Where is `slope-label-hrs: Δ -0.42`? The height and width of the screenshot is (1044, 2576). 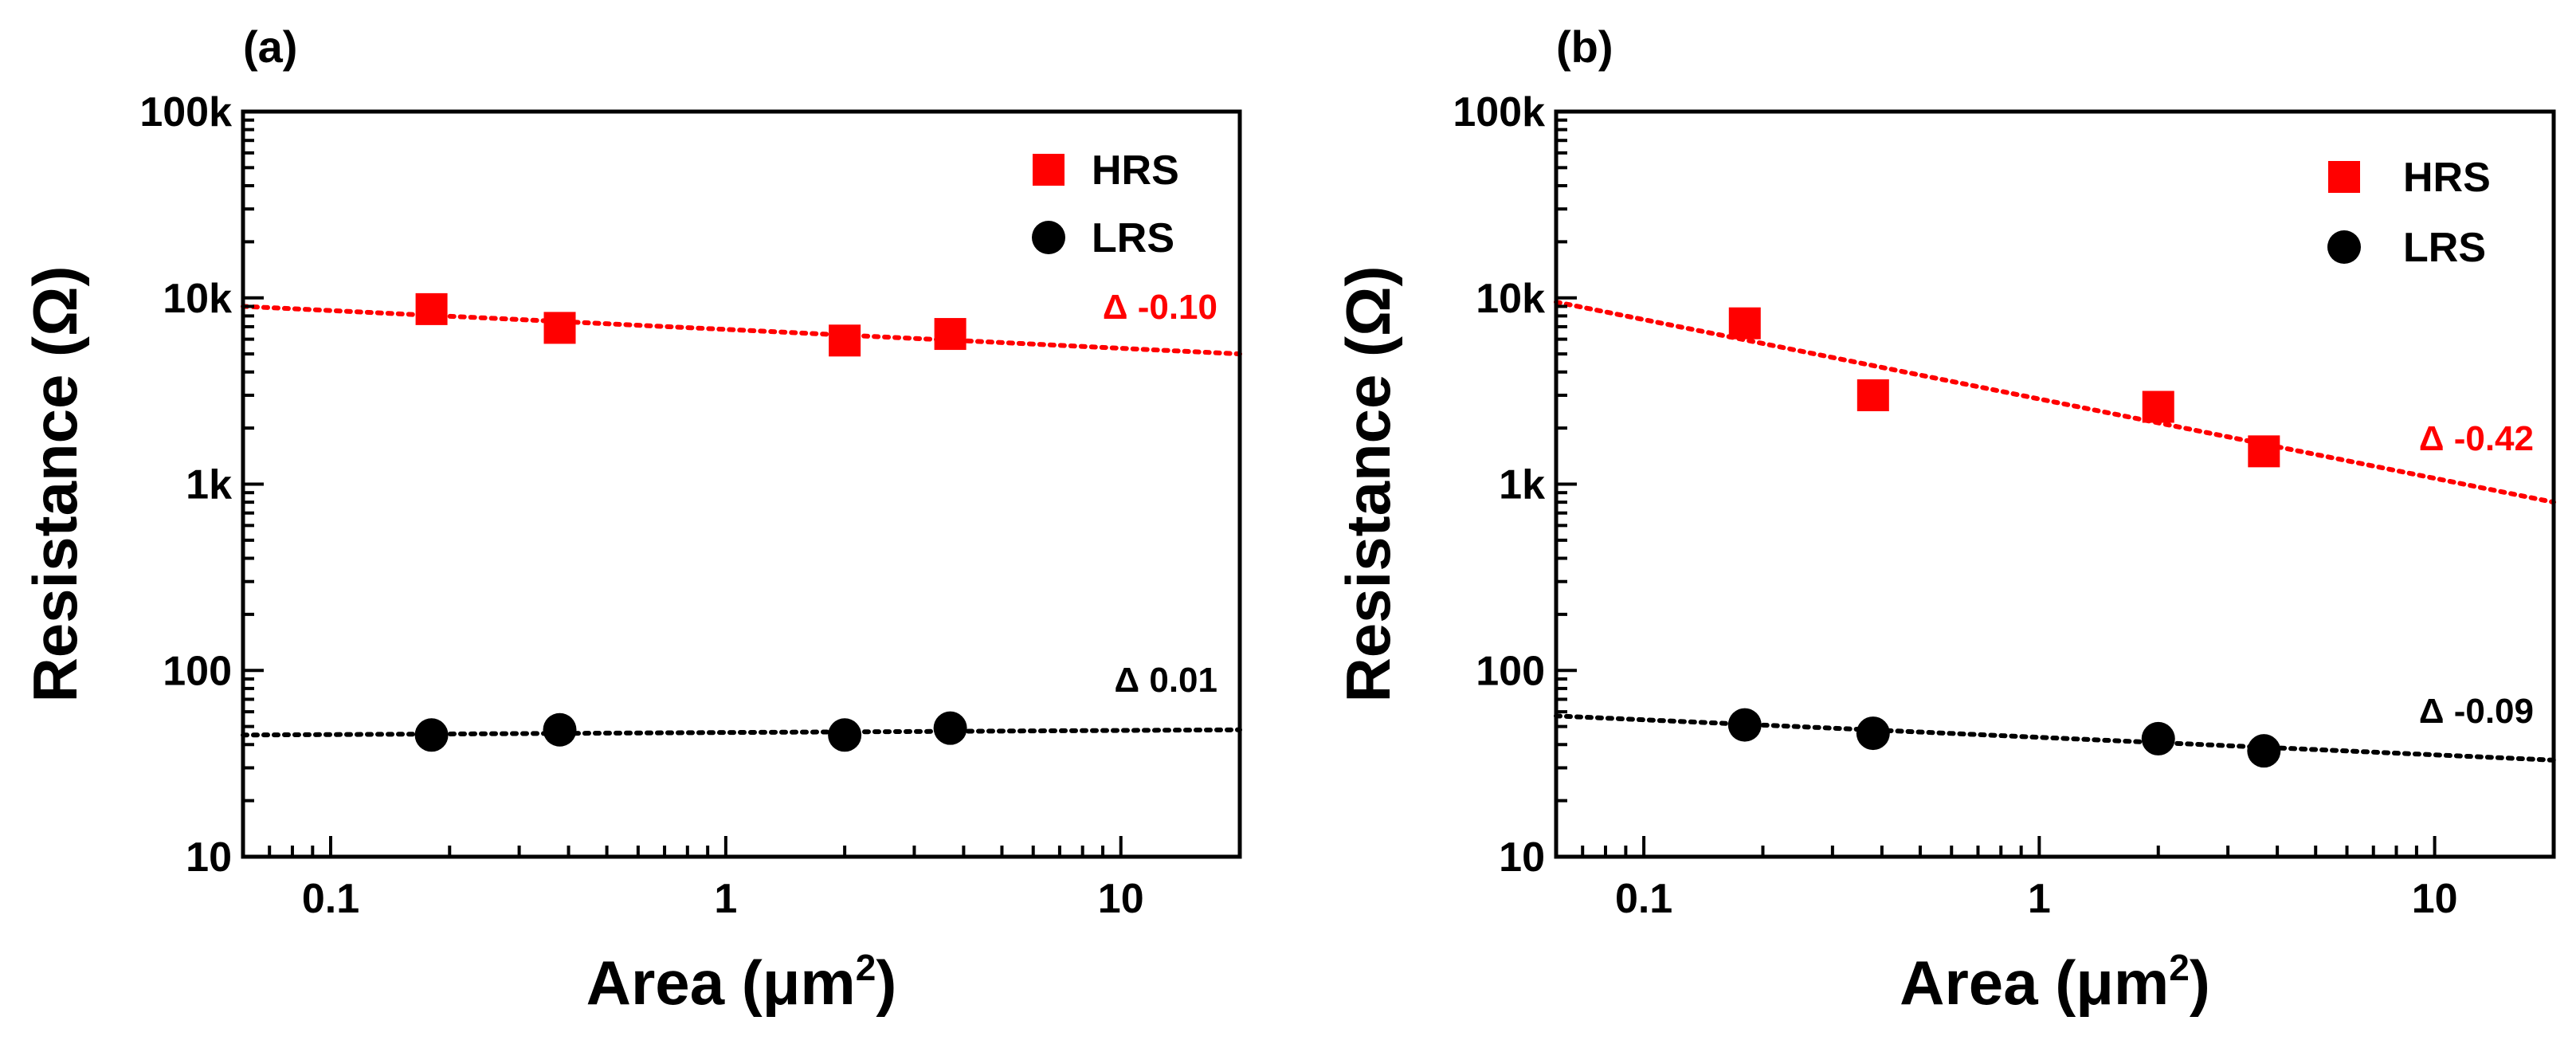
slope-label-hrs: Δ -0.42 is located at coordinates (2476, 438).